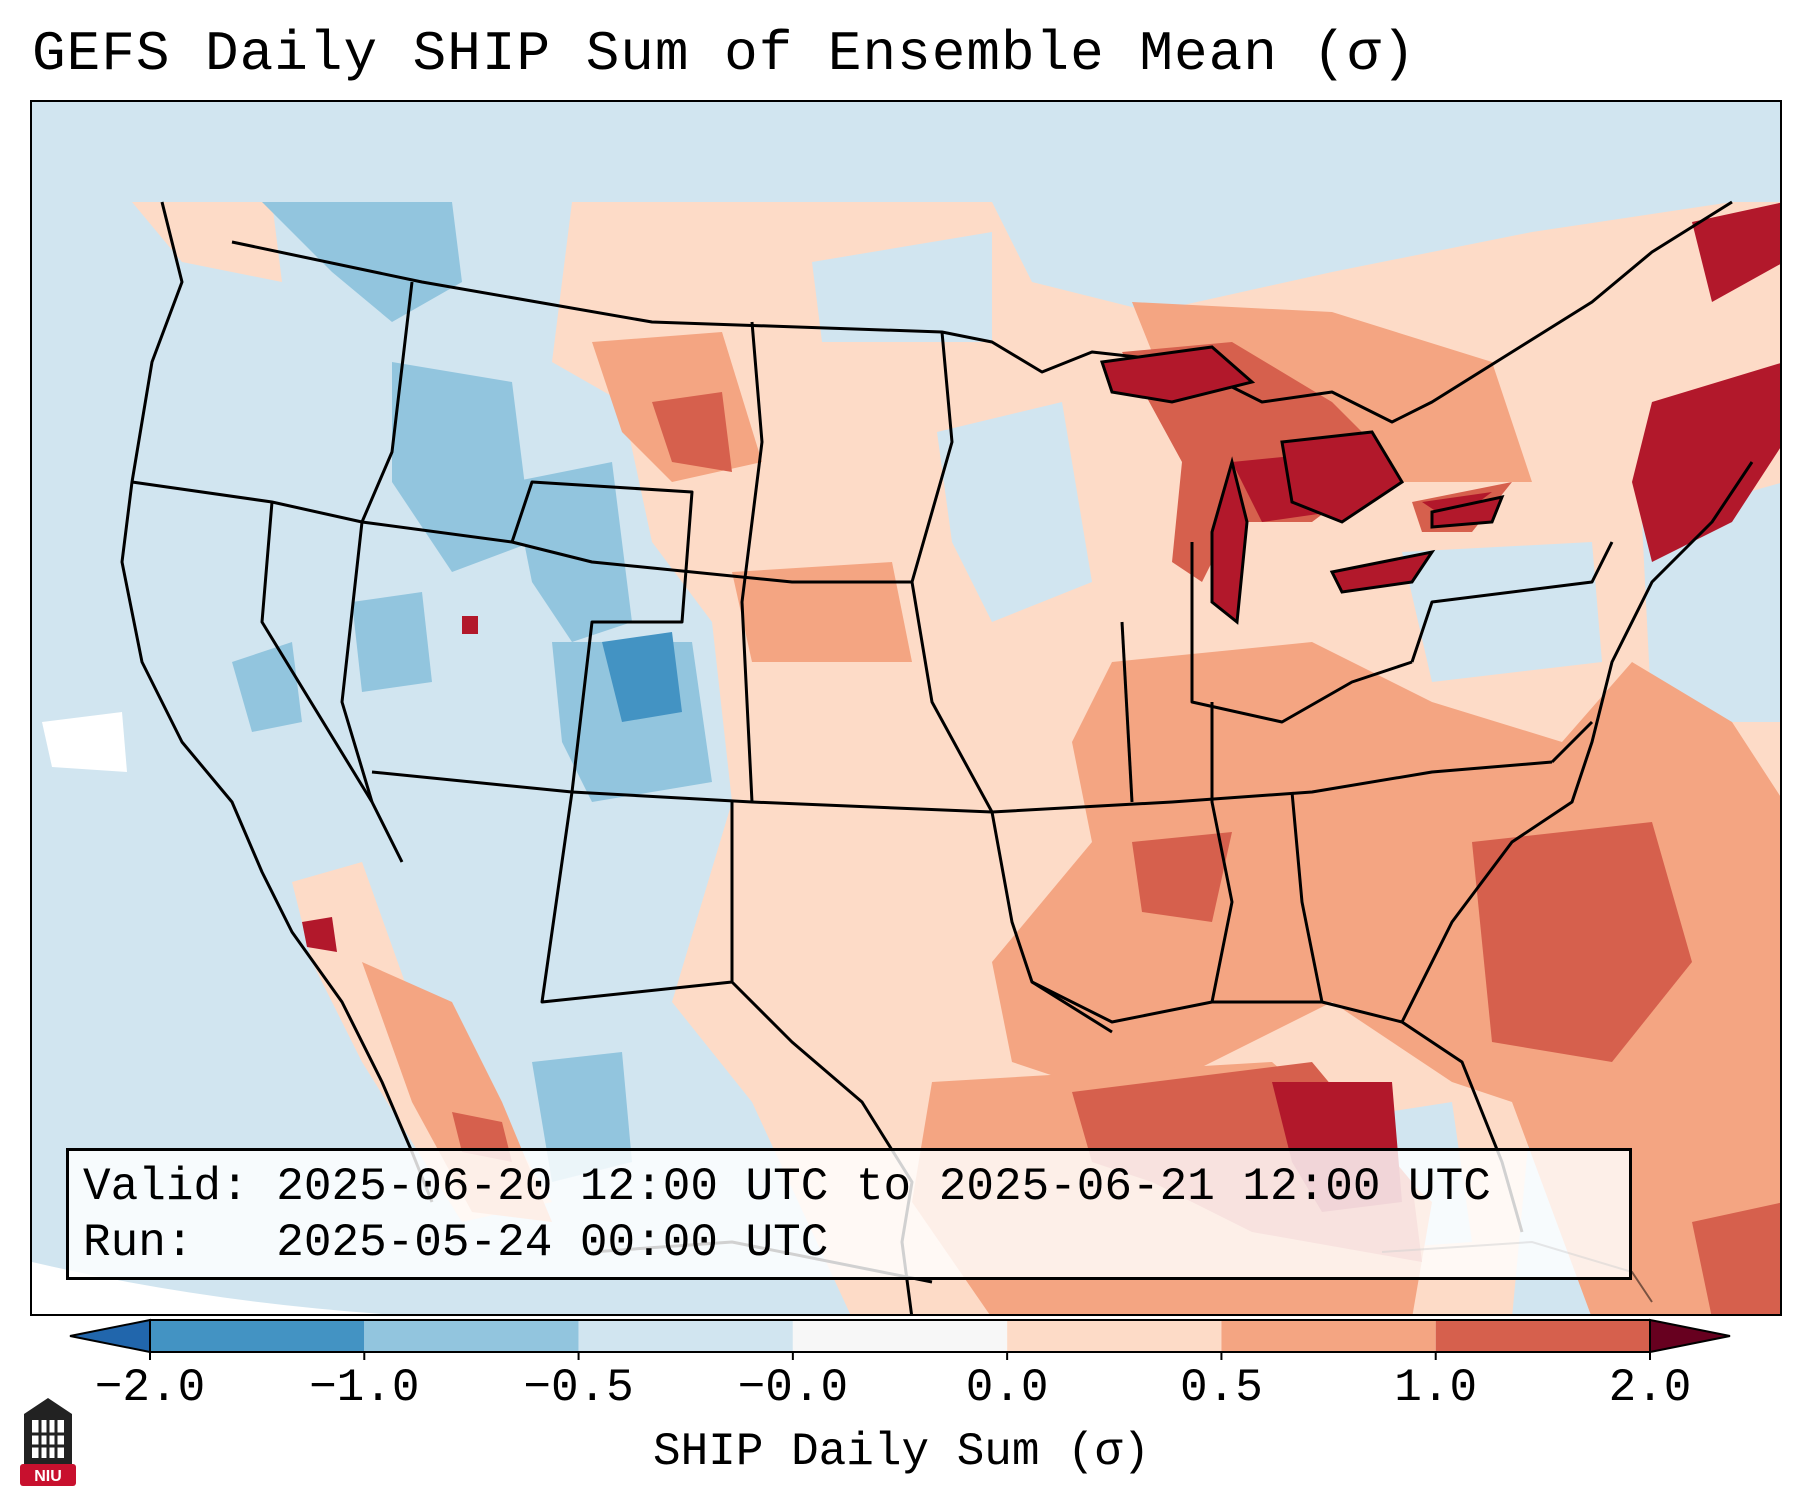  Describe the element at coordinates (1127, 712) in the screenshot. I see `illinois-east` at that location.